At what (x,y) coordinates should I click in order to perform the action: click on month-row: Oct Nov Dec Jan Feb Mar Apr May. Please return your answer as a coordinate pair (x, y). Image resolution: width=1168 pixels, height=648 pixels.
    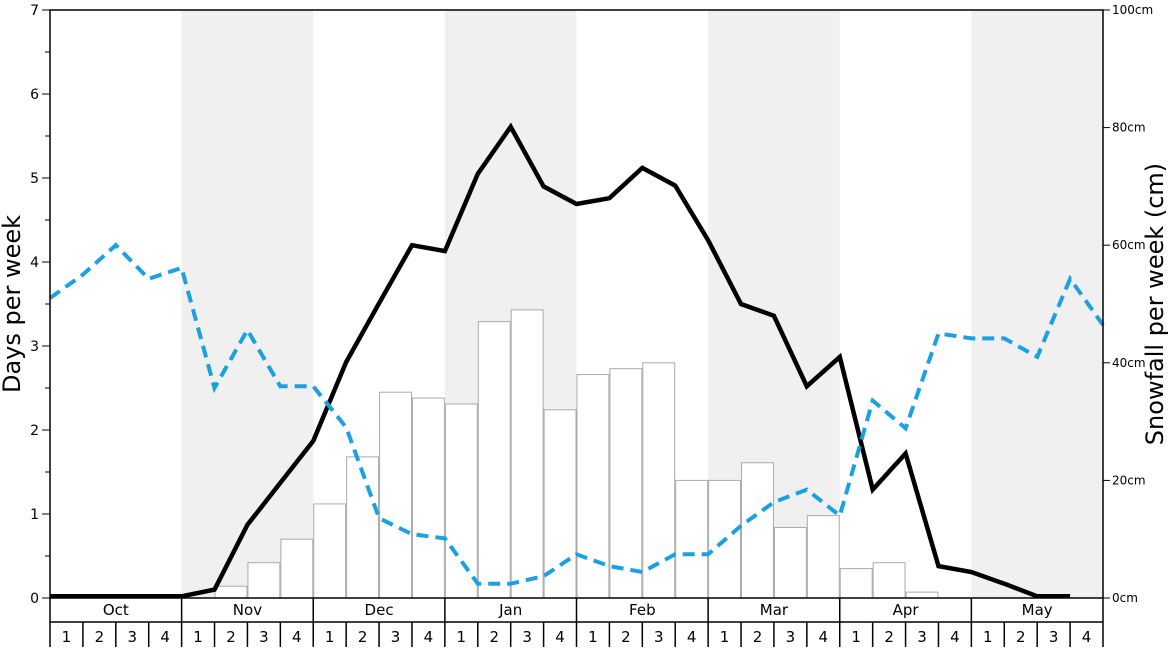
    Looking at the image, I should click on (576, 610).